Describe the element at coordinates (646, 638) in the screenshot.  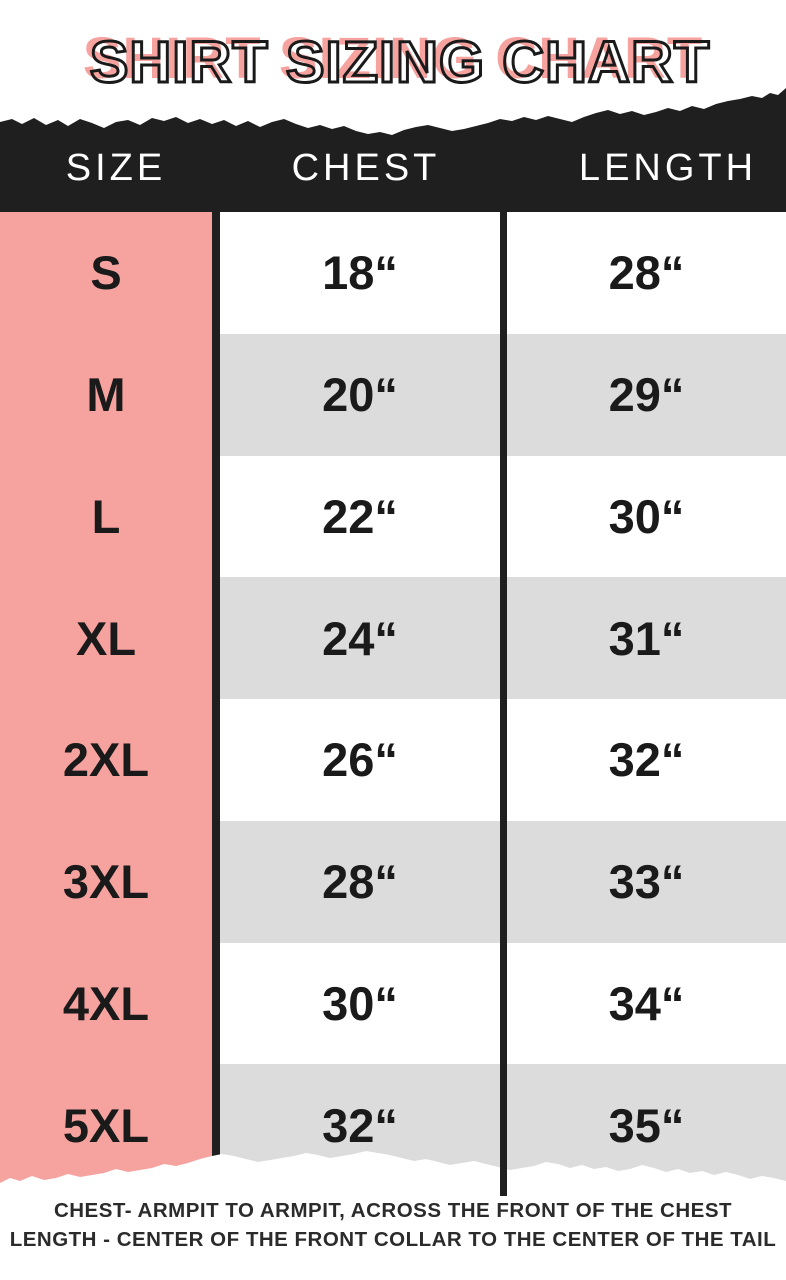
I see `length-cell: 31“` at that location.